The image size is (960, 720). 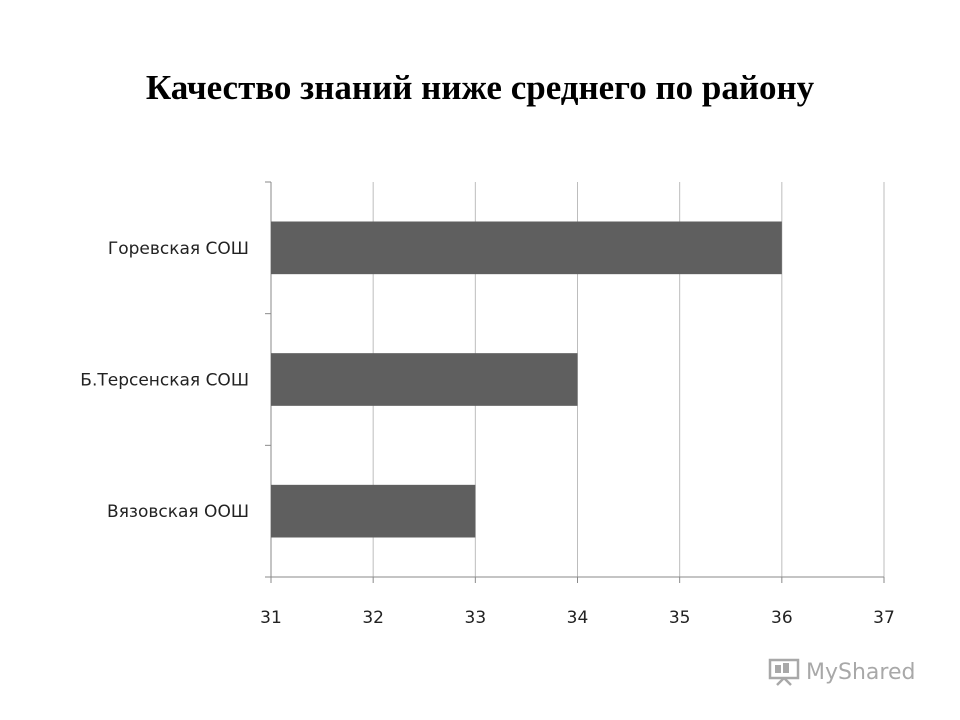 What do you see at coordinates (373, 618) in the screenshot?
I see `x-tick-label: 32` at bounding box center [373, 618].